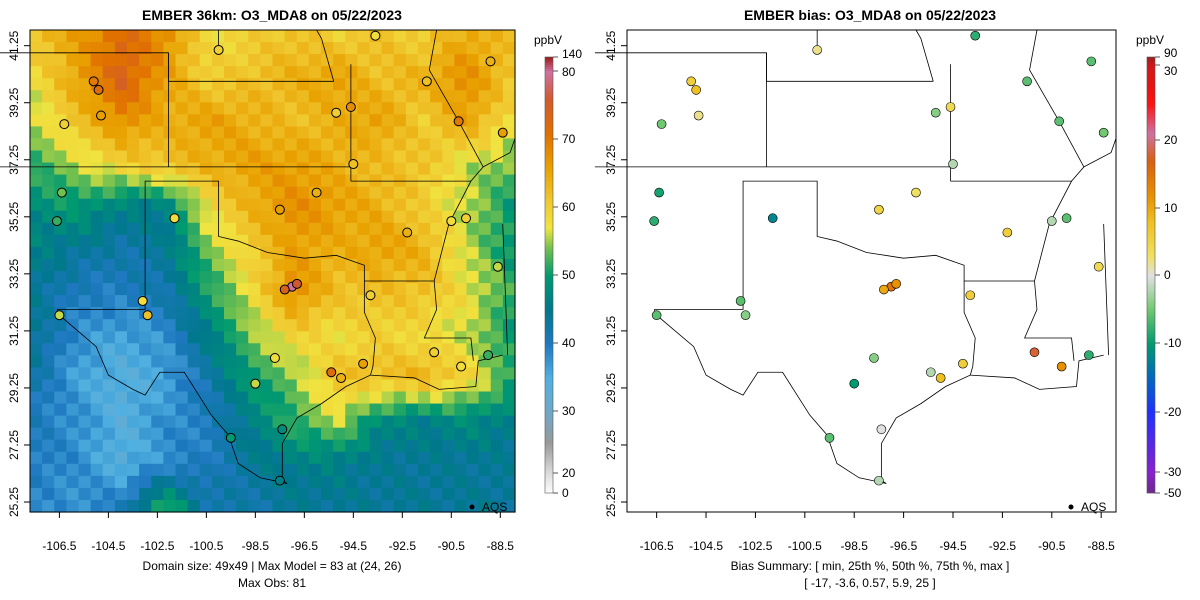 This screenshot has width=1200, height=600. What do you see at coordinates (1171, 71) in the screenshot?
I see `colorbar-tick-label: 30` at bounding box center [1171, 71].